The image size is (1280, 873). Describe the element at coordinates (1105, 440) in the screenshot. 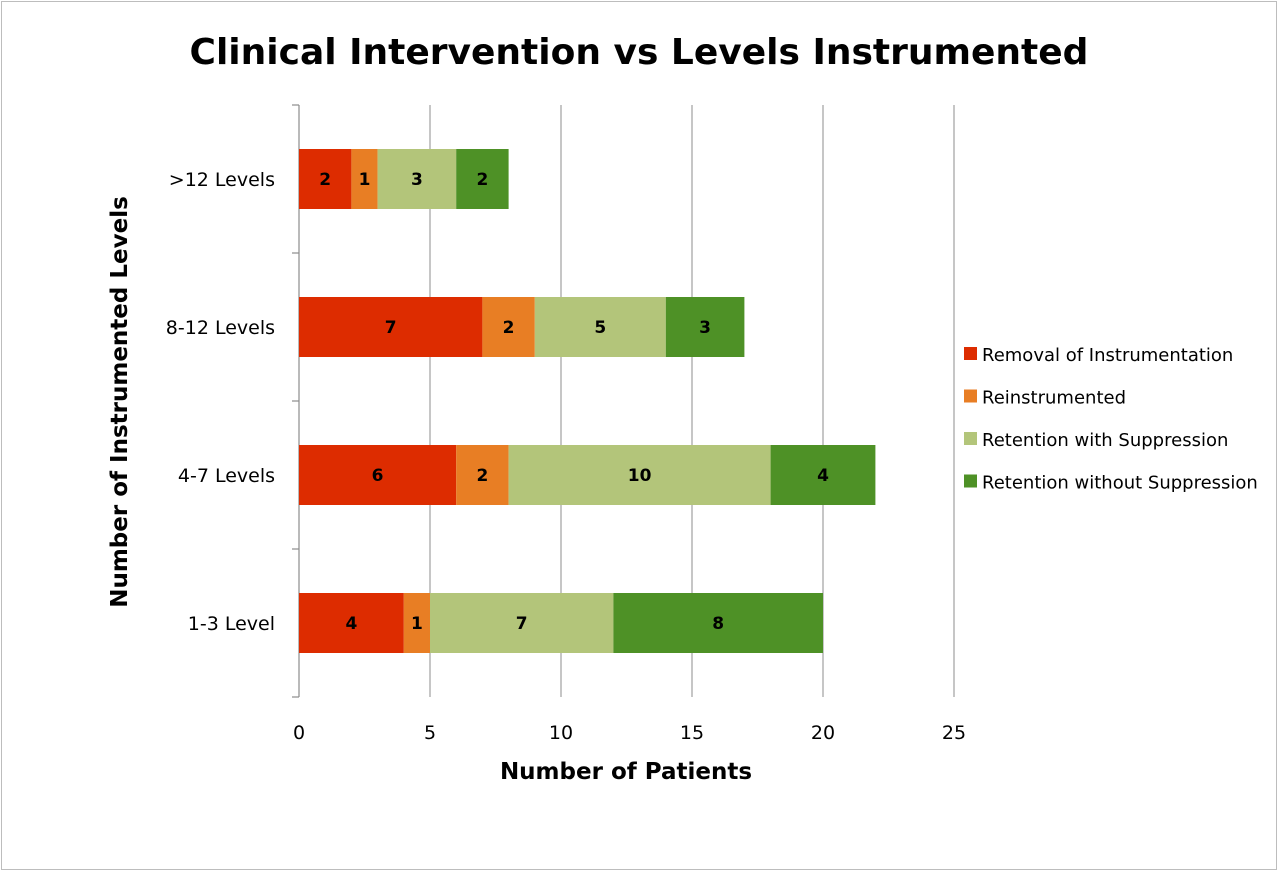

I see `legend-label: Retention with Suppression` at that location.